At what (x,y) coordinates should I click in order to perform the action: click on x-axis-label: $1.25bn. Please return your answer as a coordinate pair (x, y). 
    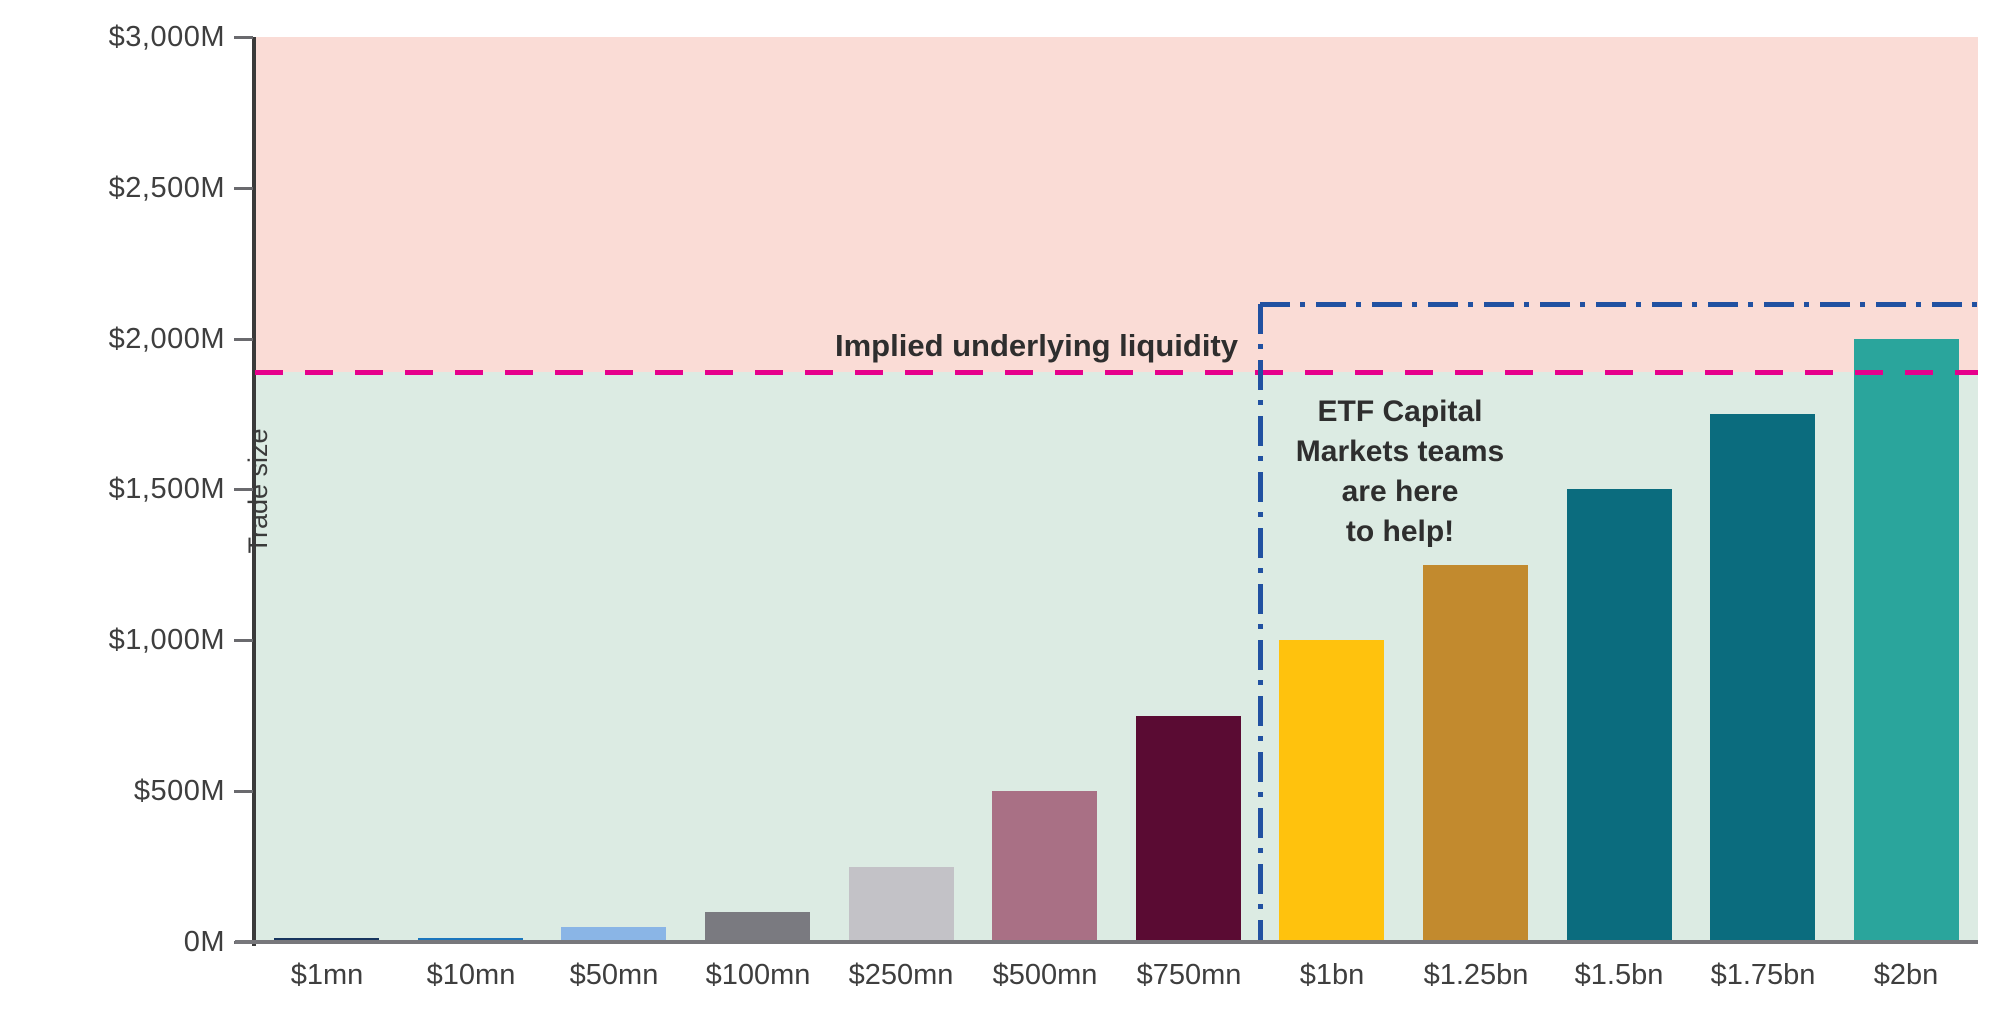
    Looking at the image, I should click on (1476, 975).